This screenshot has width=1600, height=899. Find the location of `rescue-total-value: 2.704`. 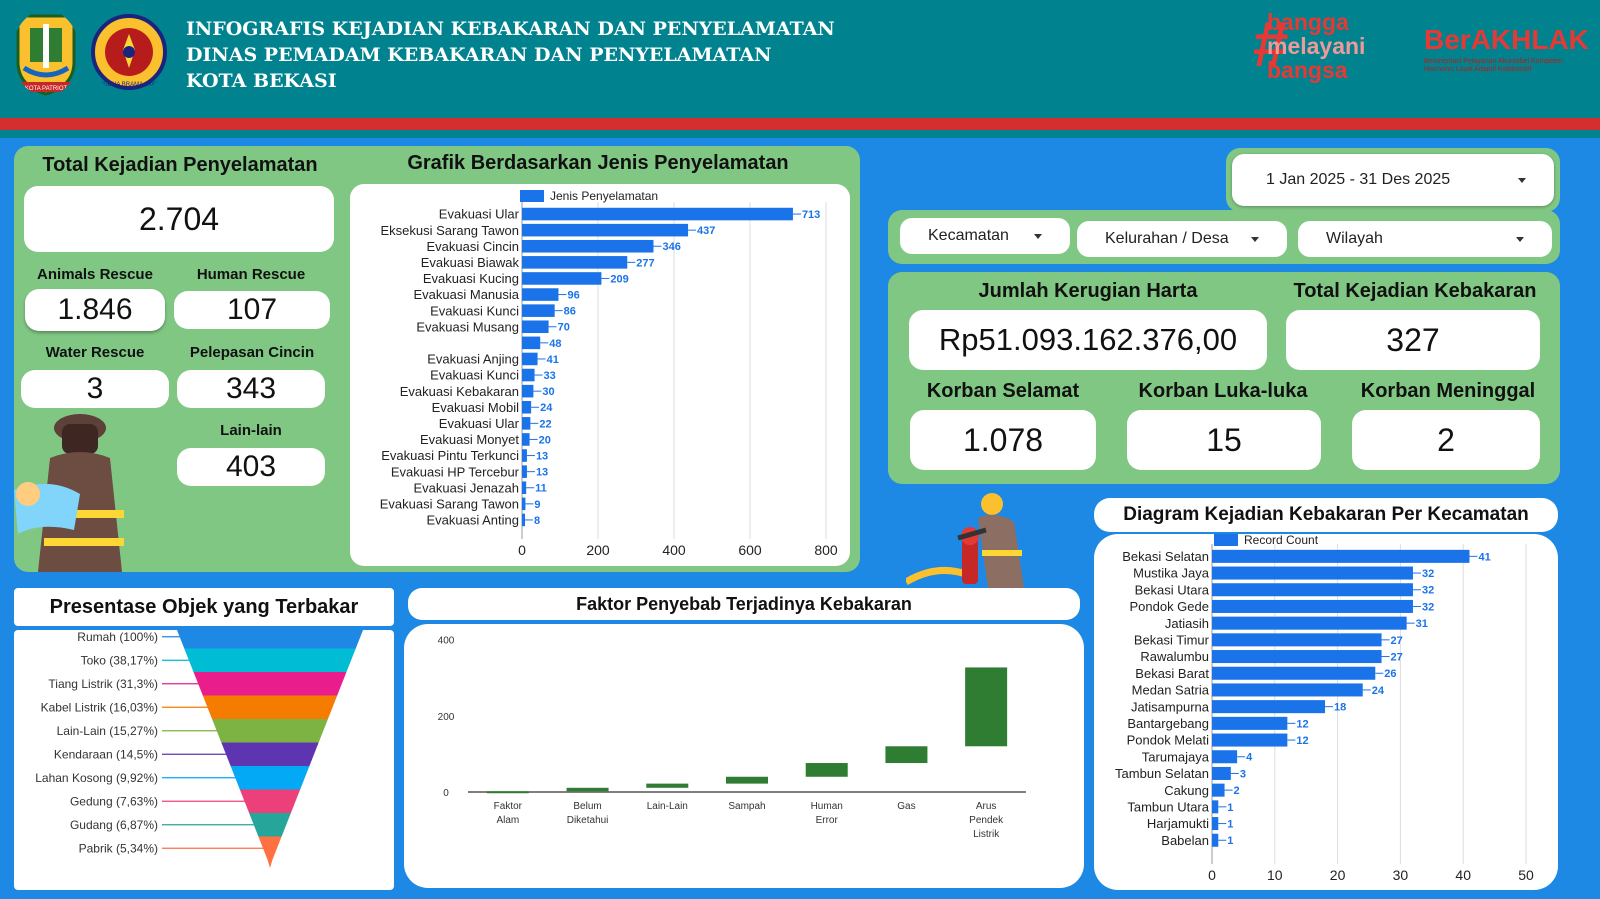

rescue-total-value: 2.704 is located at coordinates (179, 218).